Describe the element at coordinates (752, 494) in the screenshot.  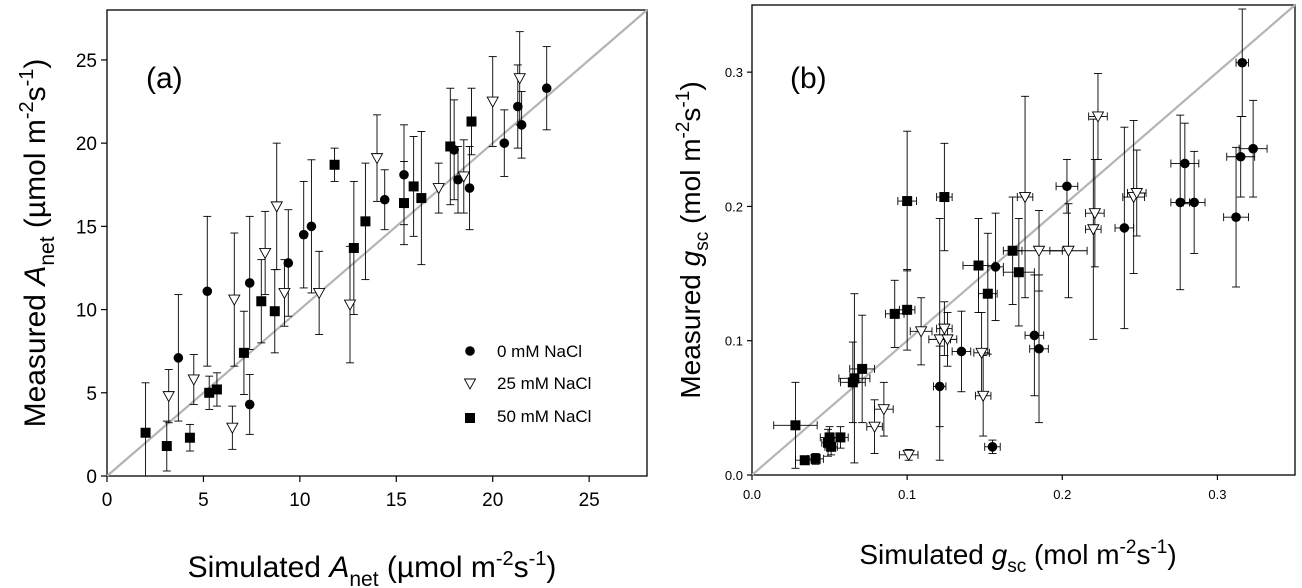
I see `x-tick-label: 0.0` at that location.